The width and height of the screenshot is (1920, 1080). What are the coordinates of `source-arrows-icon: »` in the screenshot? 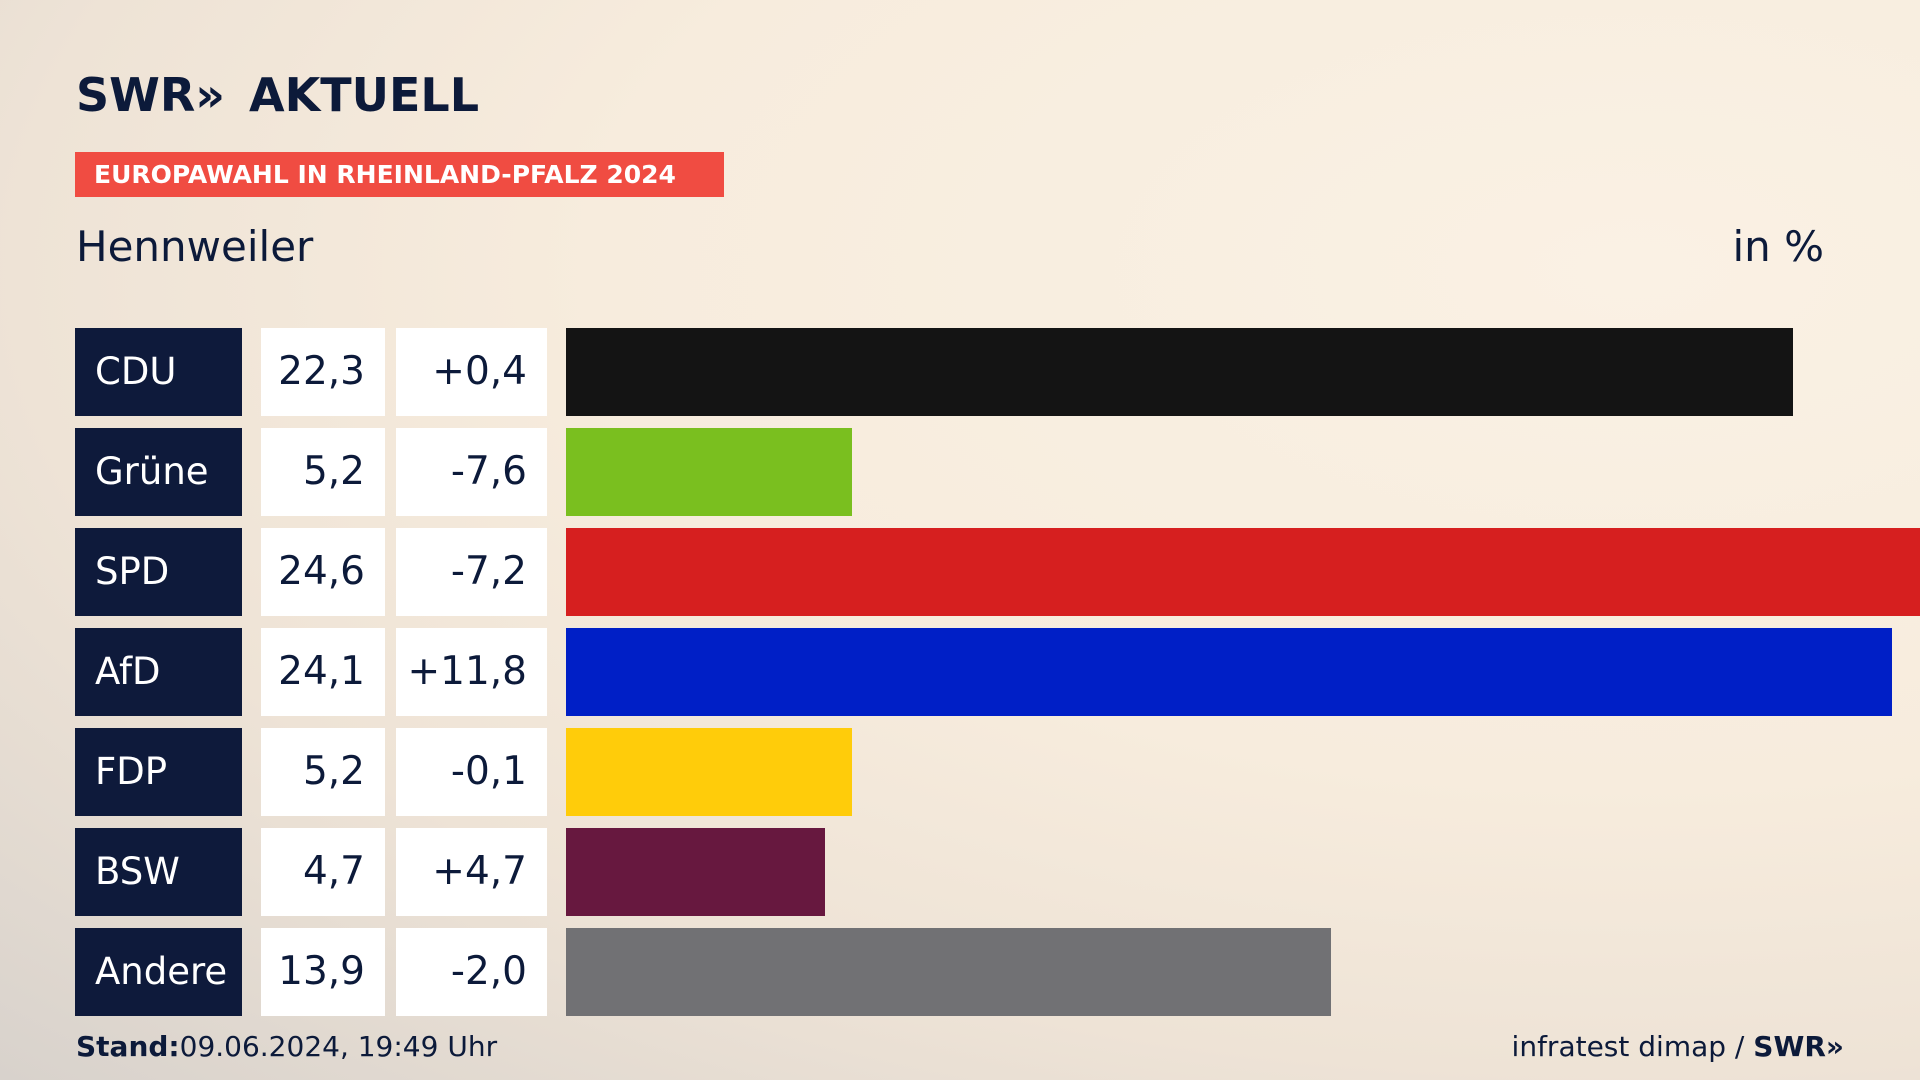 It's located at (1834, 1046).